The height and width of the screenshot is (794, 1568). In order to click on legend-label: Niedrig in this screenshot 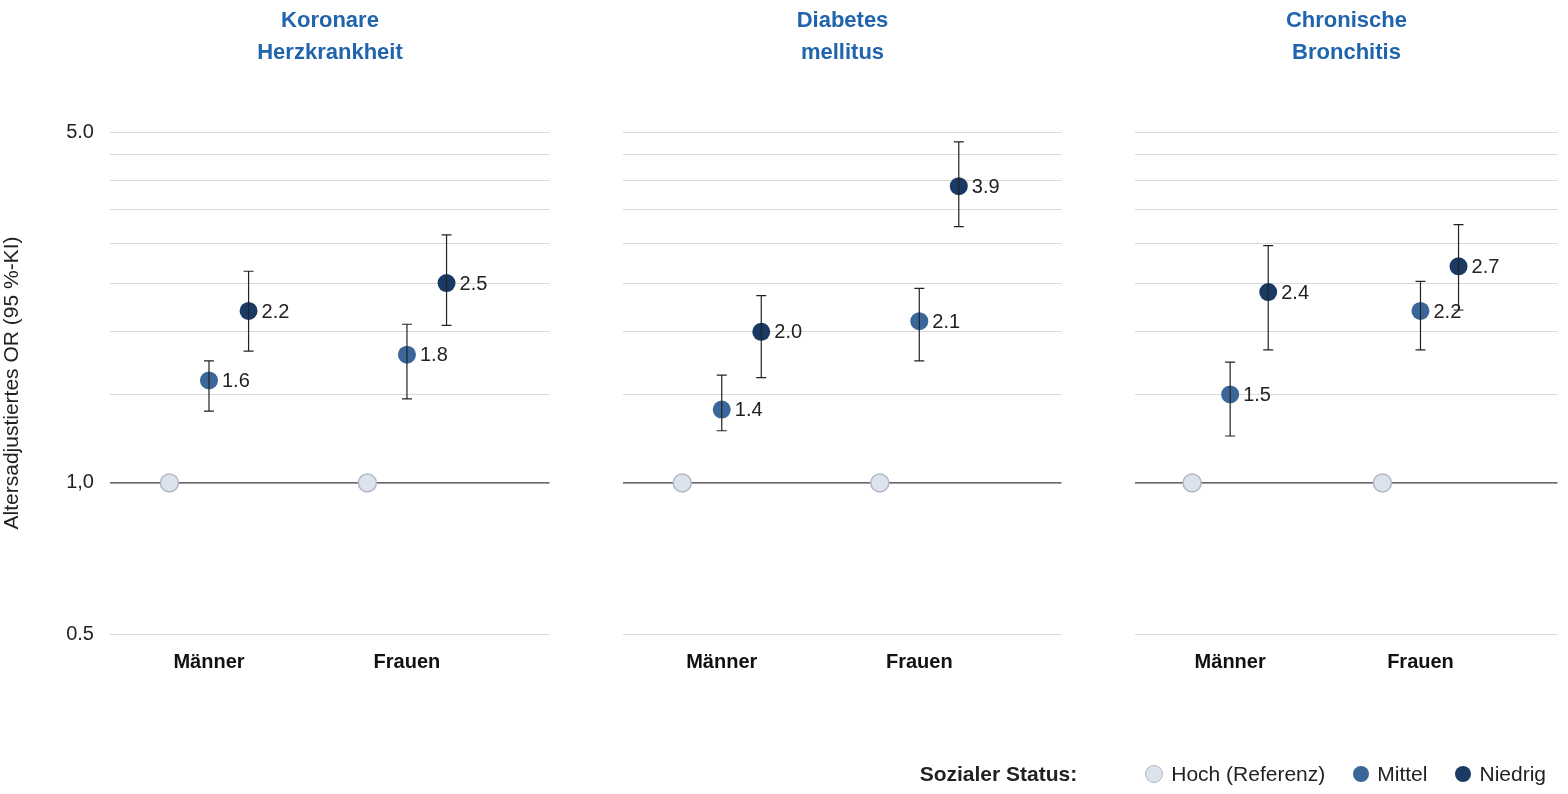, I will do `click(1512, 774)`.